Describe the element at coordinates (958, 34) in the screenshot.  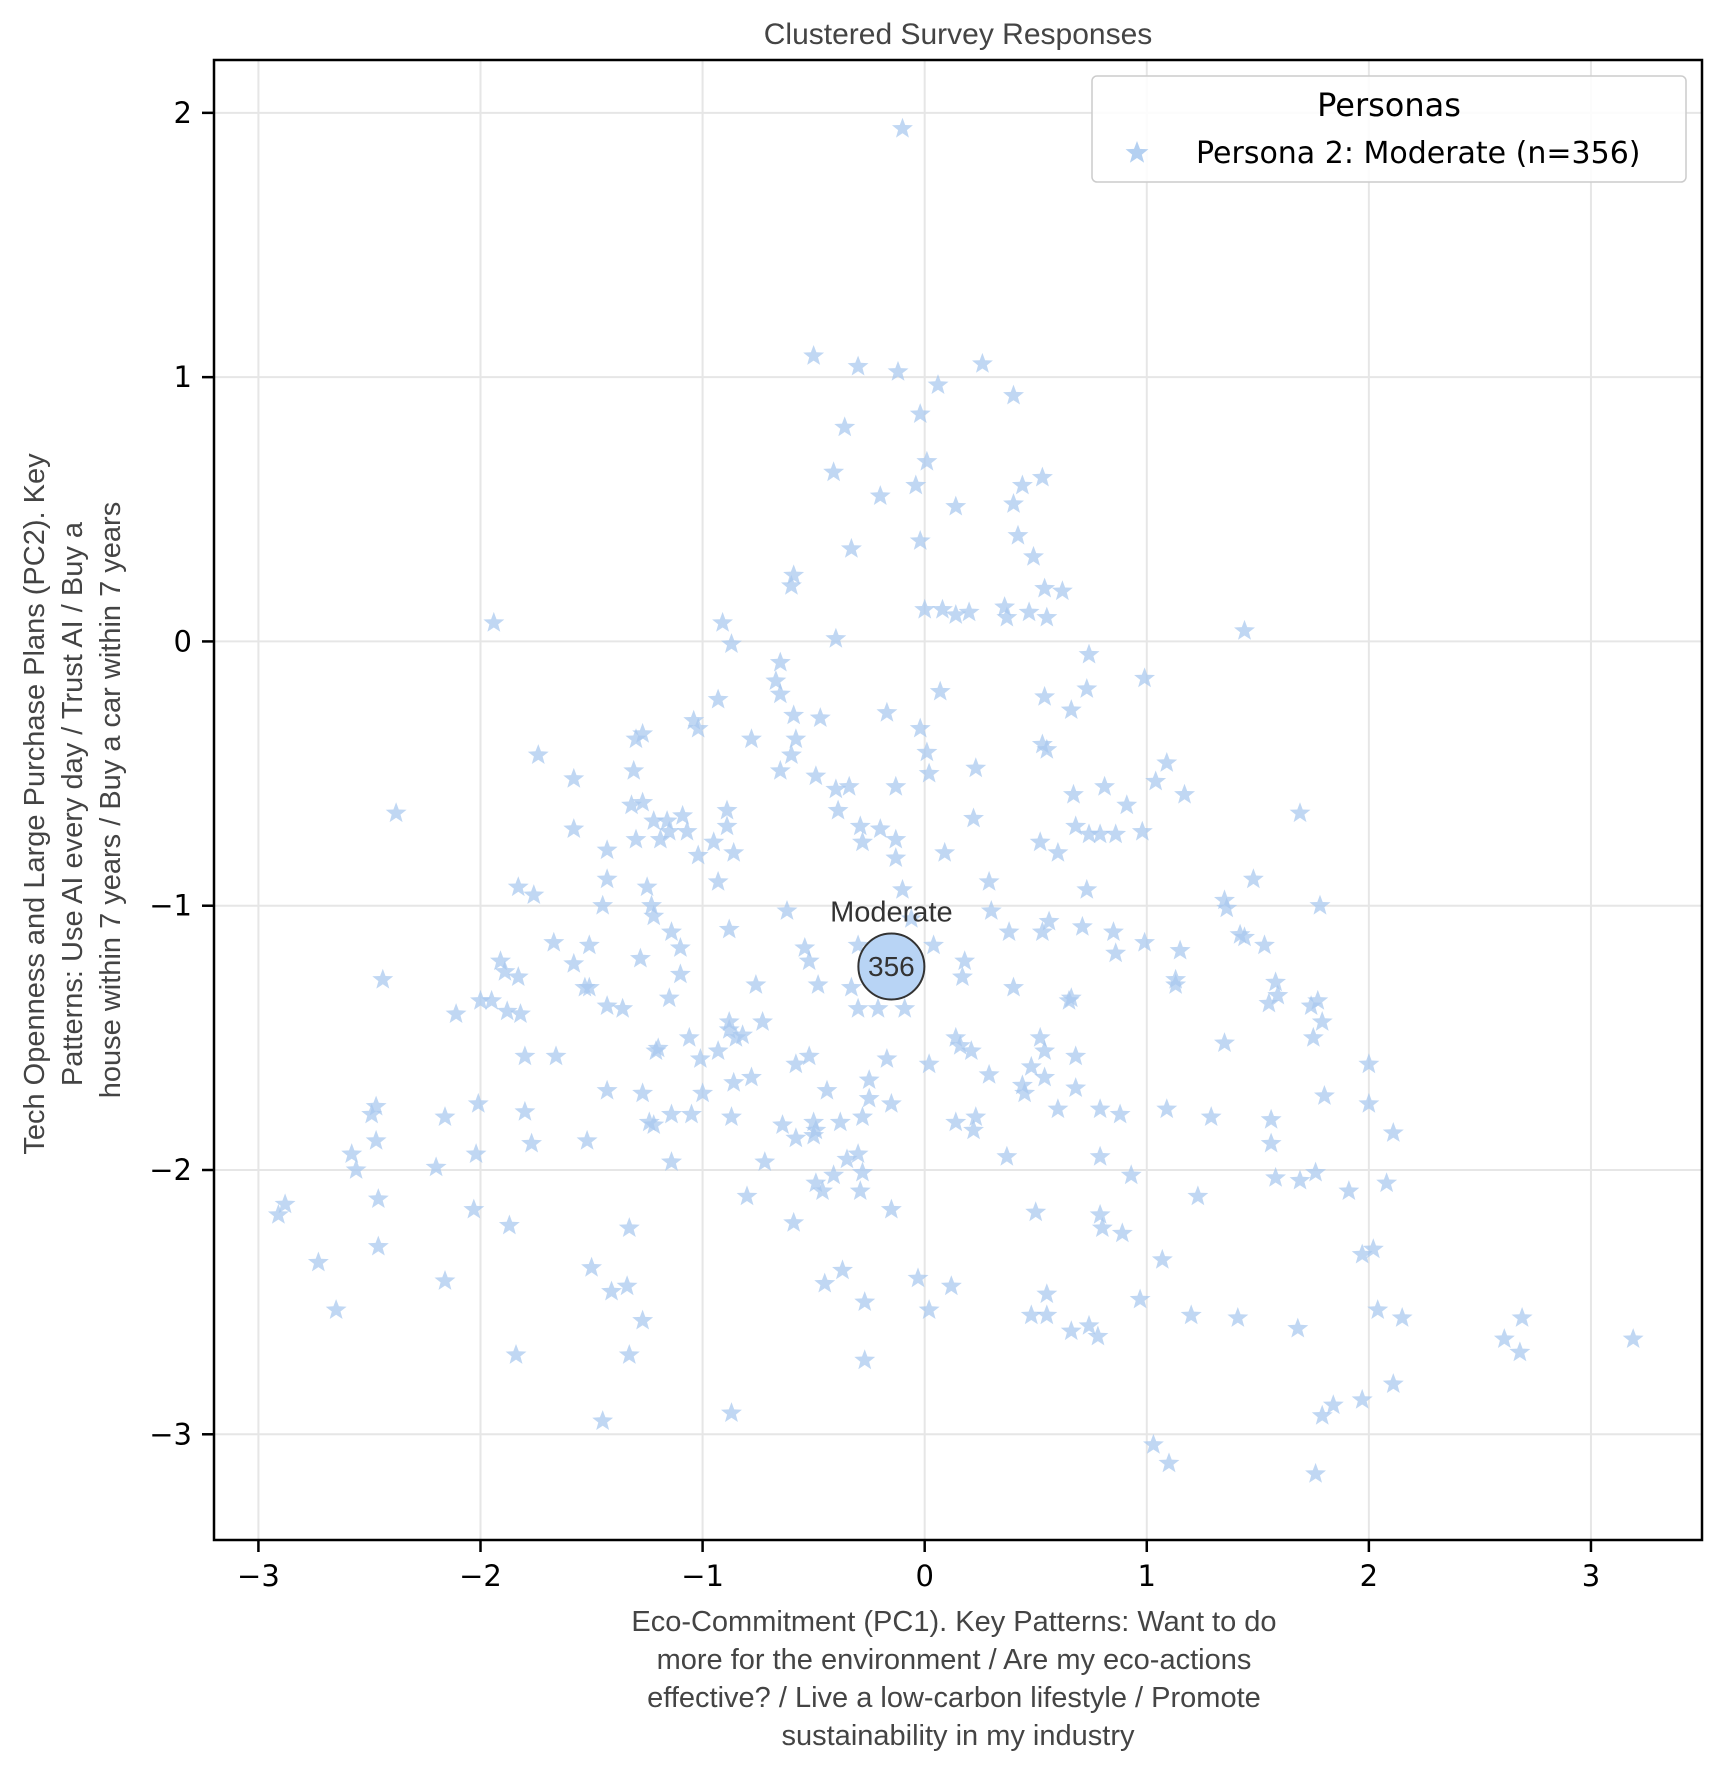
I see `chart-title: Clustered Survey Responses` at that location.